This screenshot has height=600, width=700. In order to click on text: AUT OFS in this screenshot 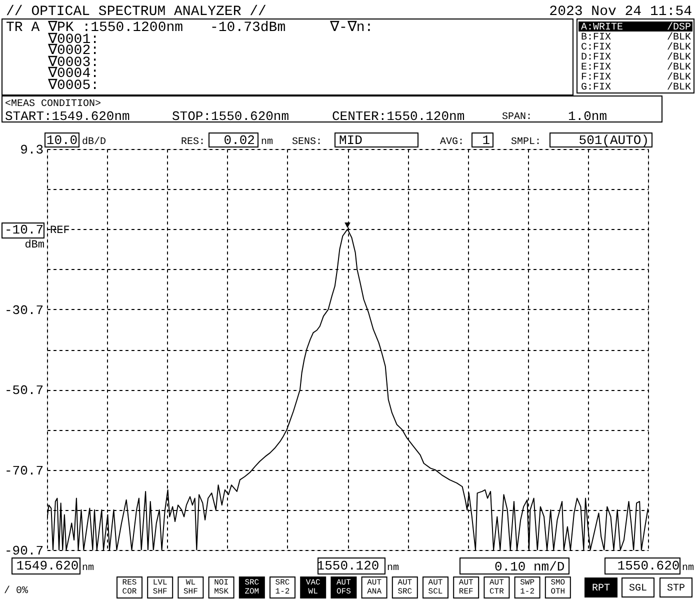, I will do `click(344, 587)`.